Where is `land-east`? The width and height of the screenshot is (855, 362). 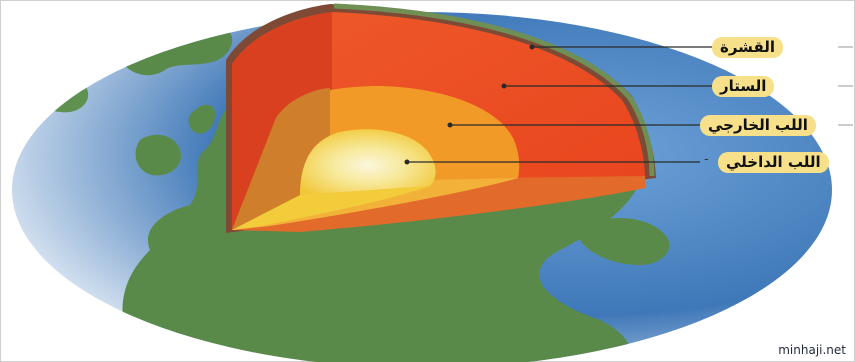
land-east is located at coordinates (625, 241).